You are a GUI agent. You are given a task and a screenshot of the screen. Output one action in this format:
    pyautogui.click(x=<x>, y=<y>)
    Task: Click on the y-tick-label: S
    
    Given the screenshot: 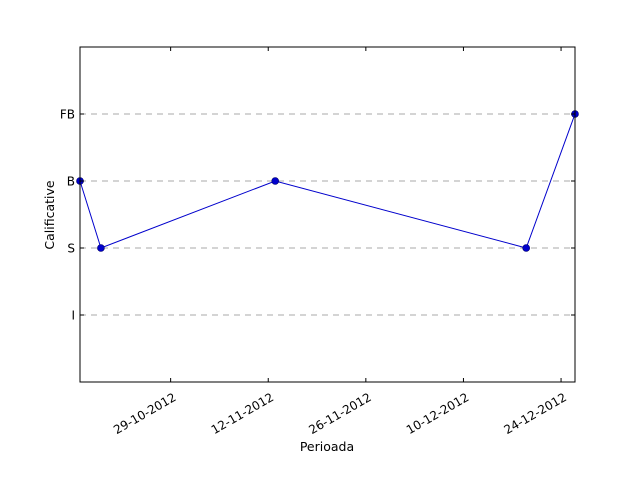 What is the action you would take?
    pyautogui.click(x=71, y=249)
    